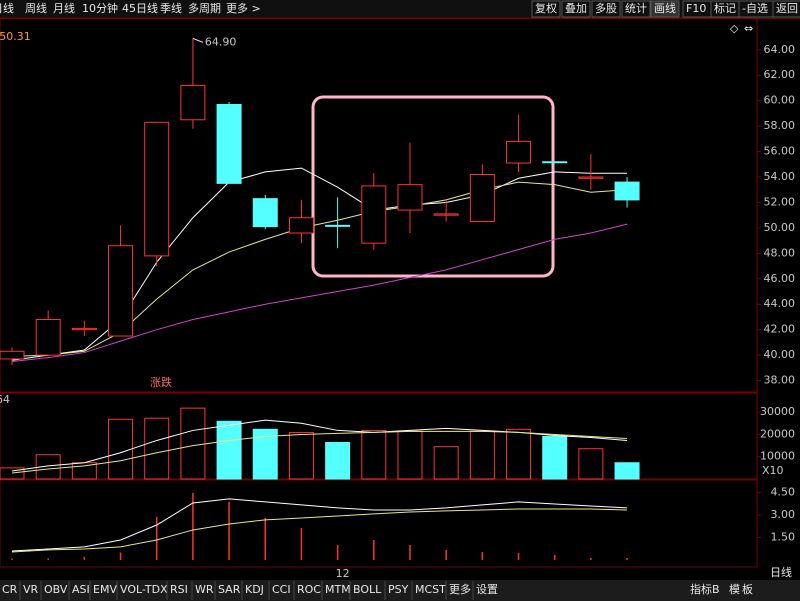 The width and height of the screenshot is (800, 601). Describe the element at coordinates (777, 411) in the screenshot. I see `y-tick-label: 30000` at that location.